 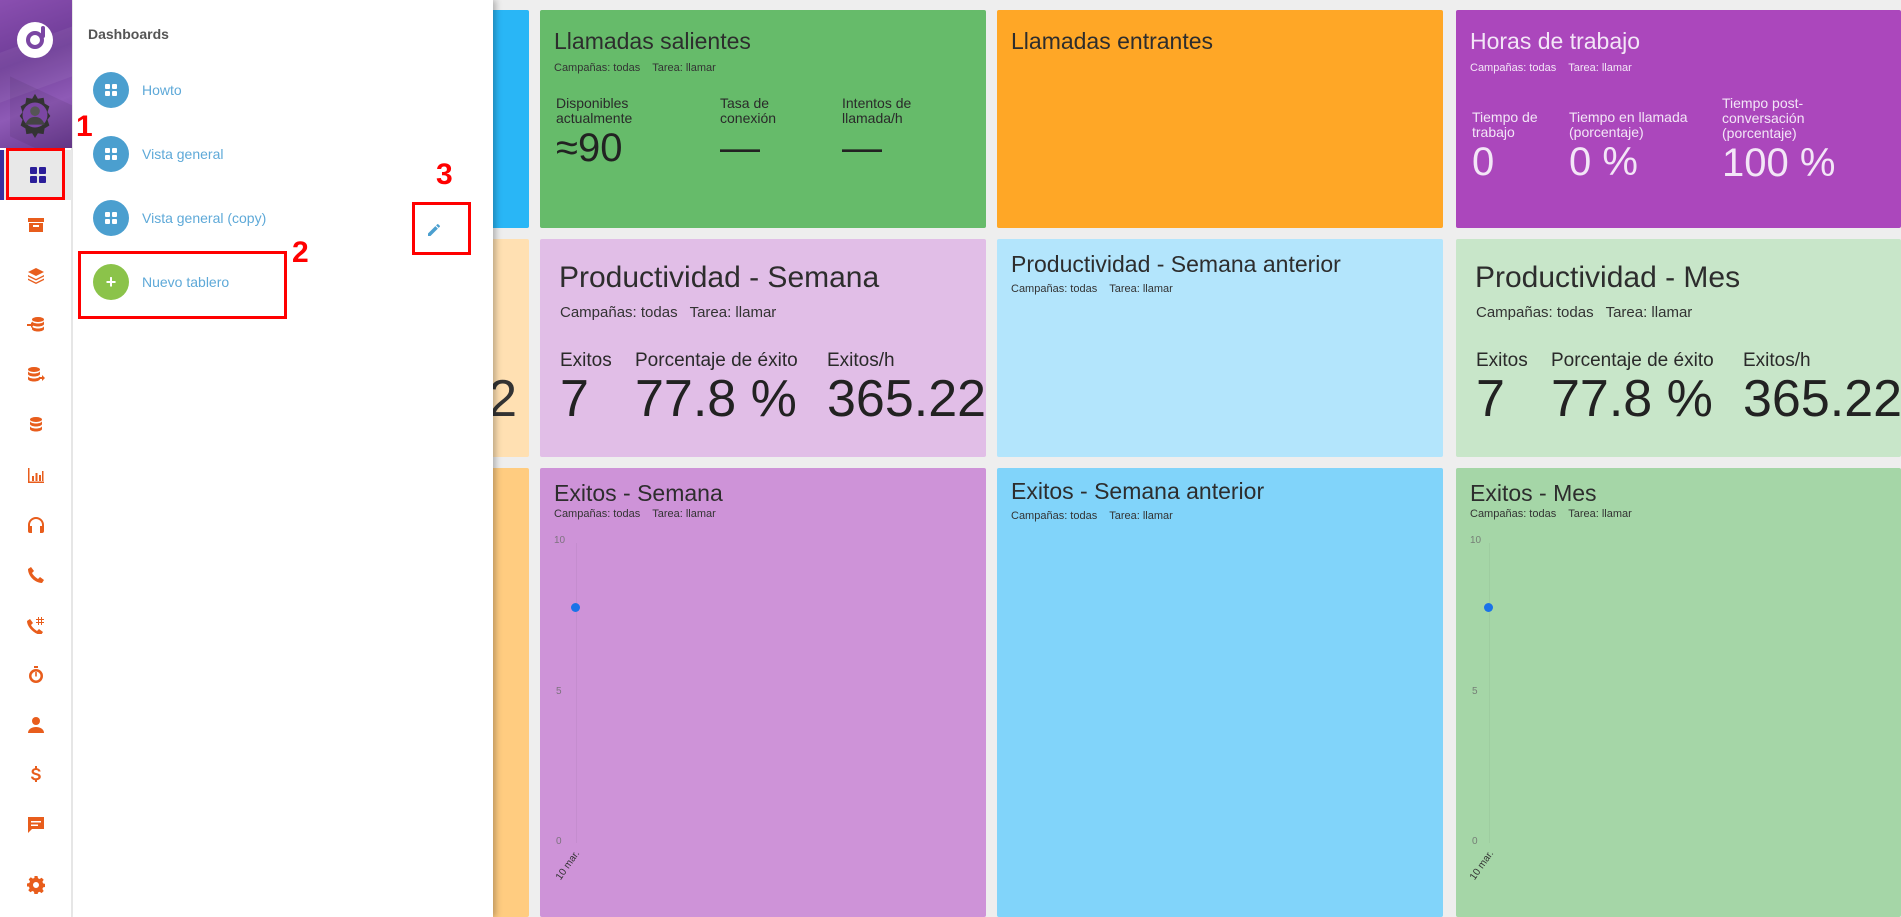 What do you see at coordinates (1176, 264) in the screenshot?
I see `card-title: Productividad - Semana anterior` at bounding box center [1176, 264].